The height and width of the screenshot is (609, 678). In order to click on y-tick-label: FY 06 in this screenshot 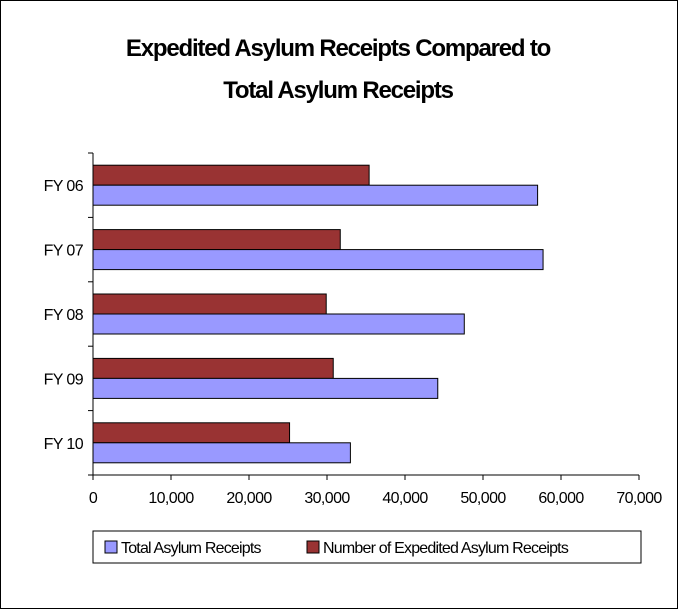, I will do `click(64, 186)`.